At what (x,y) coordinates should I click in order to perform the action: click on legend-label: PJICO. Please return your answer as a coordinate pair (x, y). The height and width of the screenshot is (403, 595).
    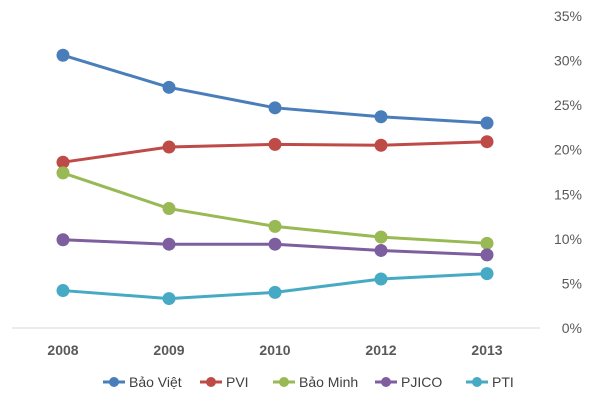
    Looking at the image, I should click on (421, 382).